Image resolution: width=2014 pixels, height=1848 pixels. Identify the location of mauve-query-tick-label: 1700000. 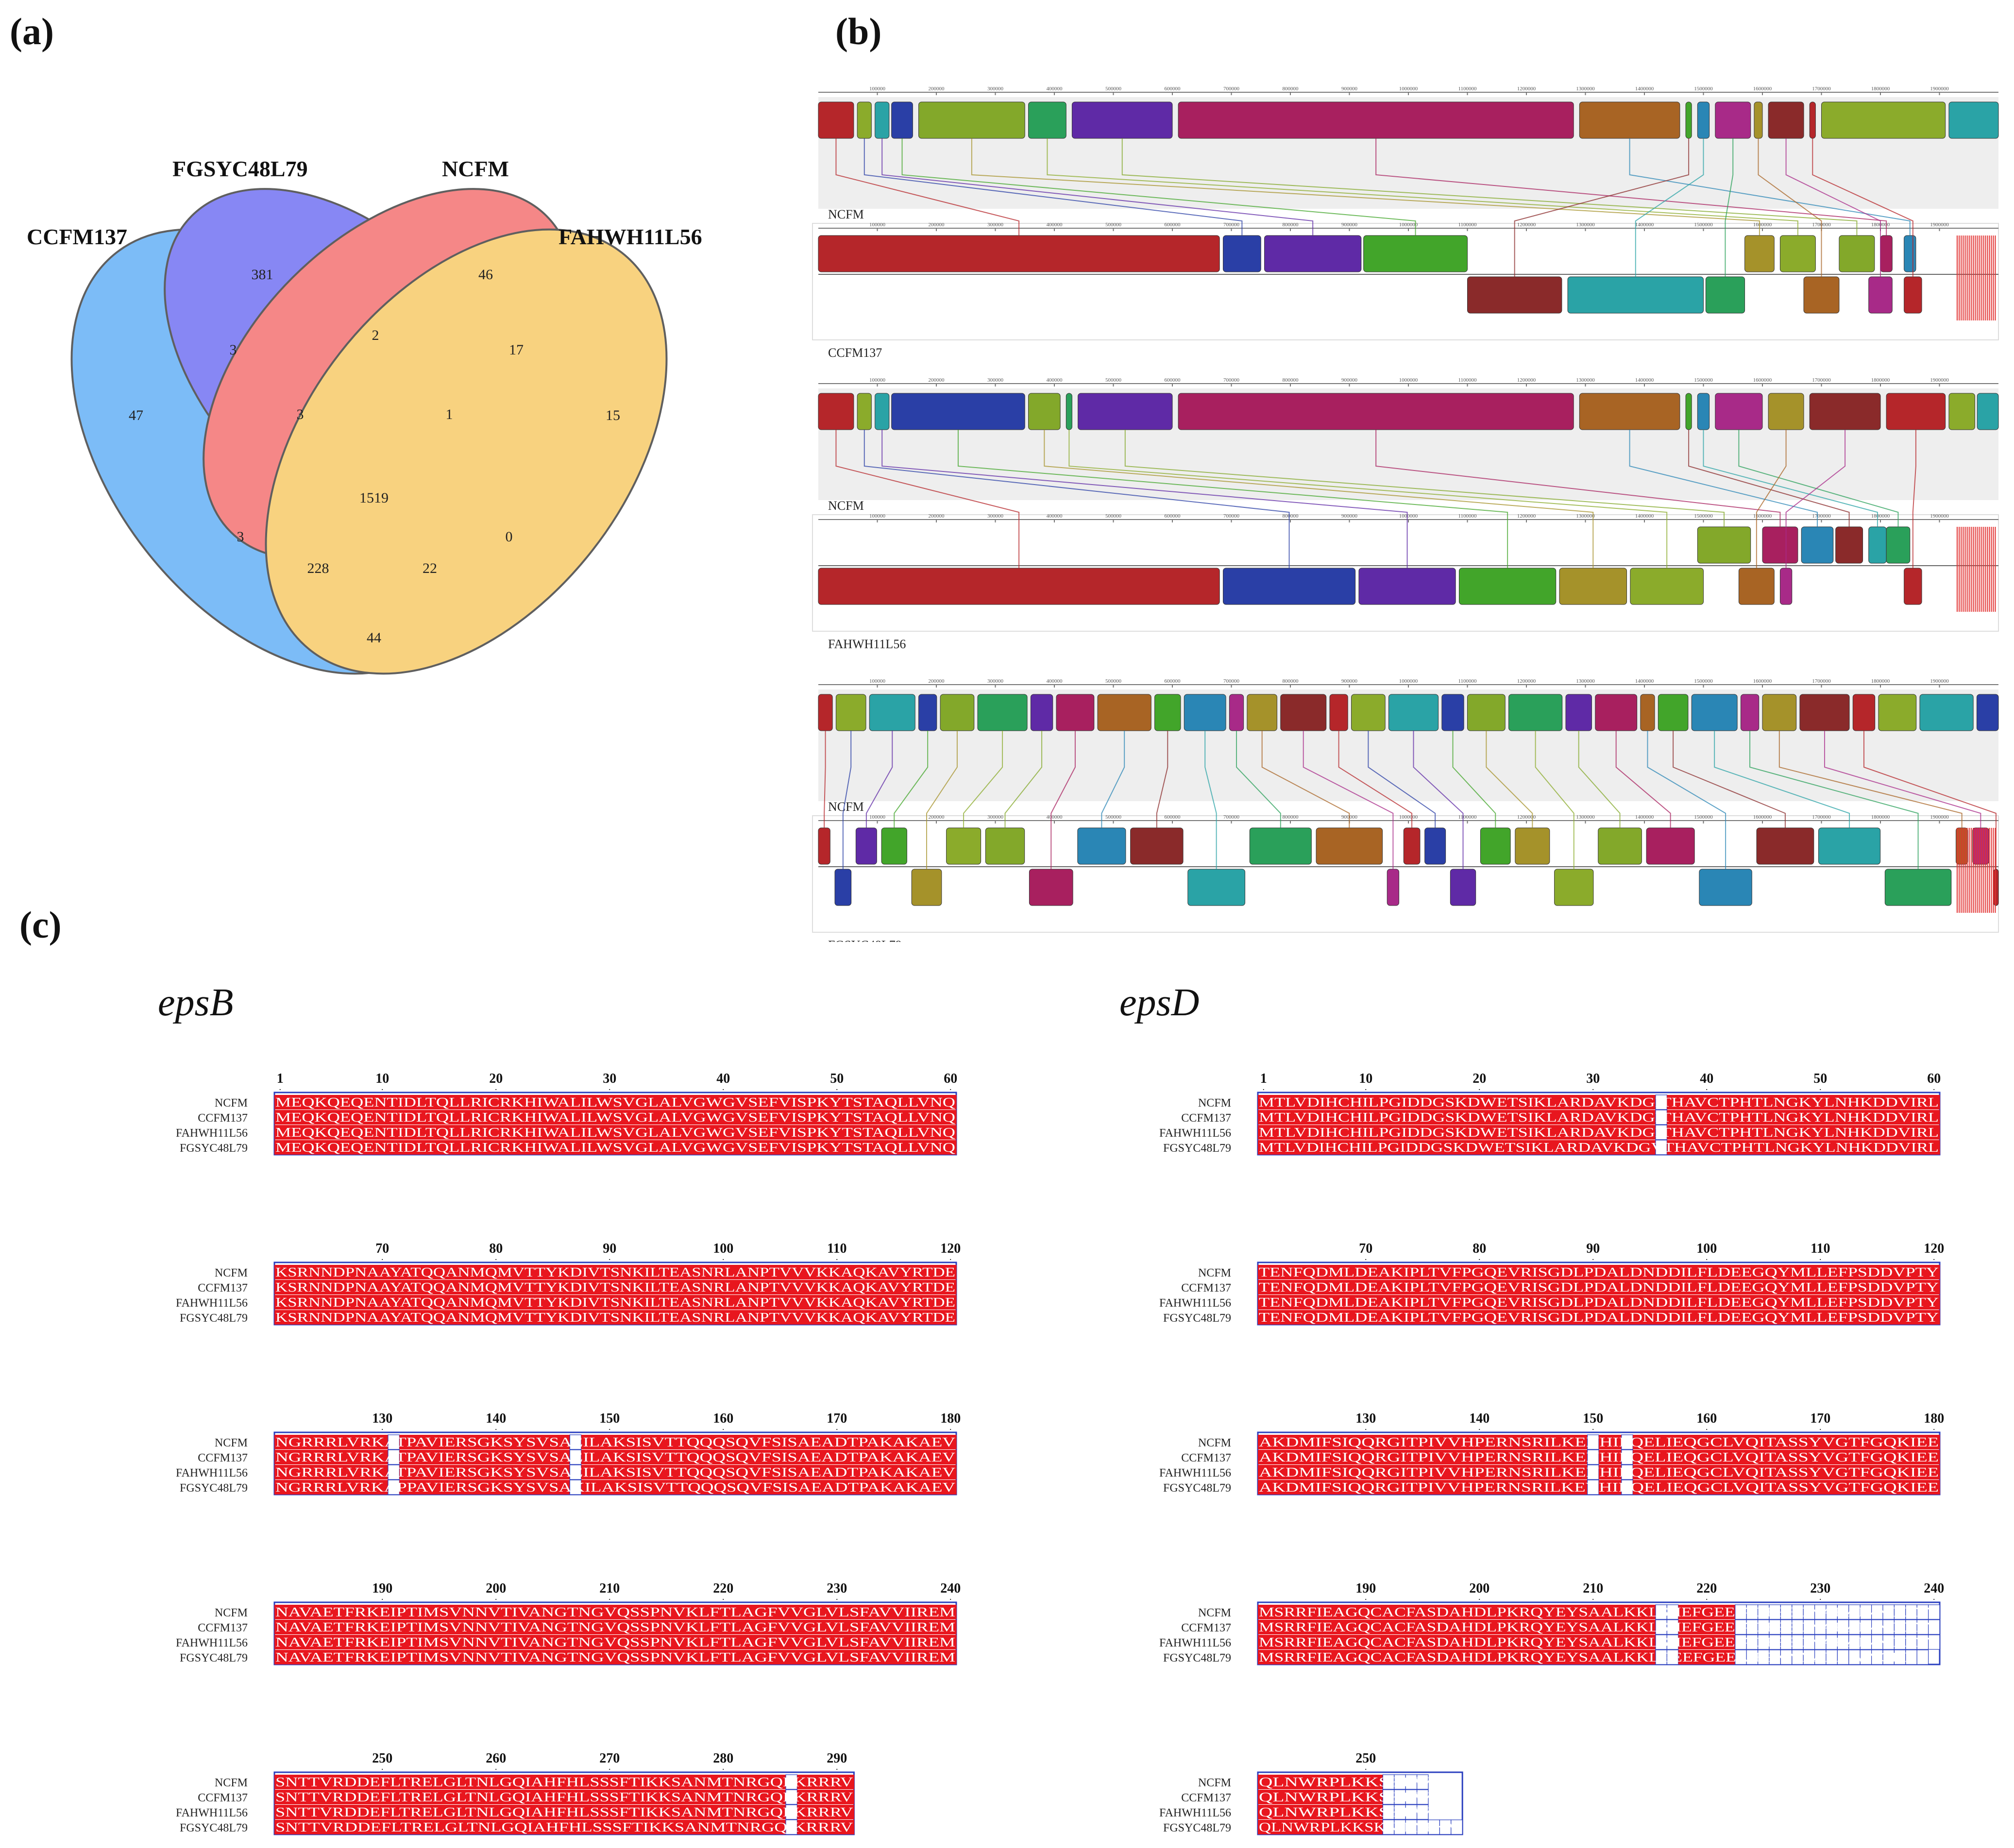
(1821, 516).